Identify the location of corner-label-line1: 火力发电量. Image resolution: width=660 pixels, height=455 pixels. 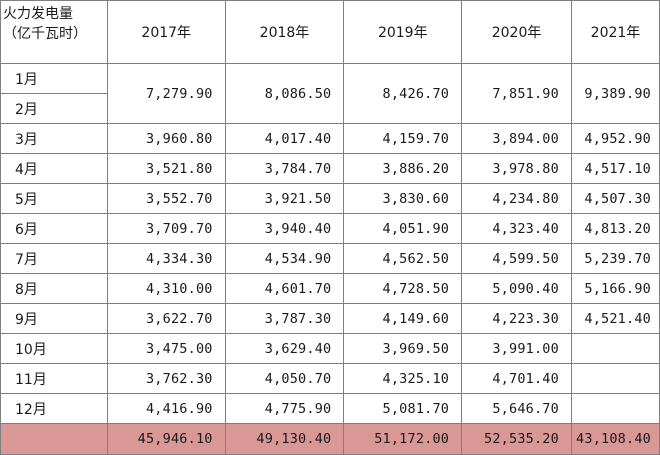
(38, 14).